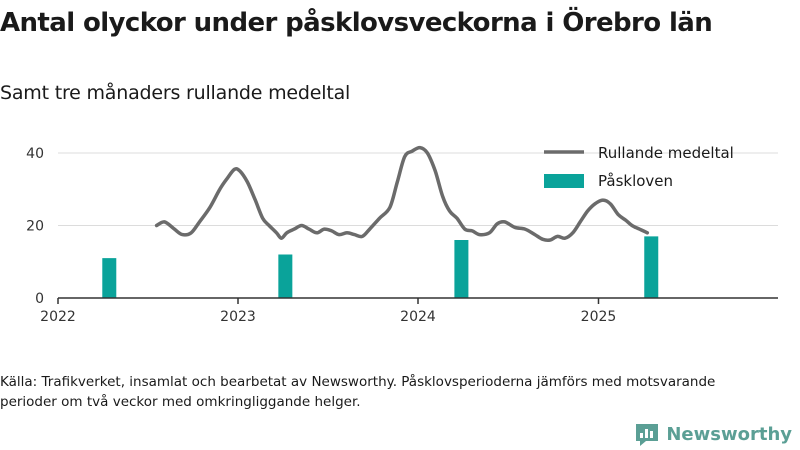  What do you see at coordinates (175, 93) in the screenshot?
I see `chart-subtitle: Samt tre månaders rullande medeltal` at bounding box center [175, 93].